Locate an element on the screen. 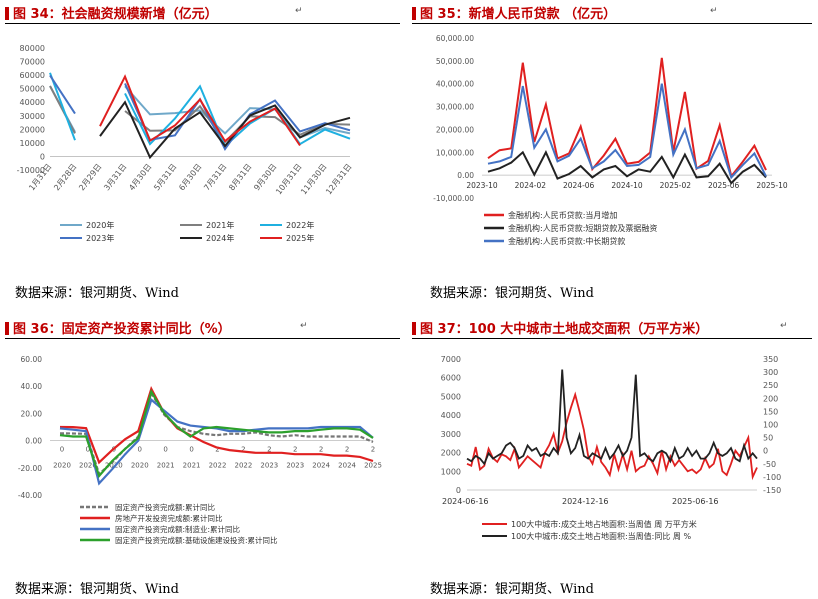 Image resolution: width=818 pixels, height=599 pixels. x-tick-label: 2025-06 is located at coordinates (724, 185).